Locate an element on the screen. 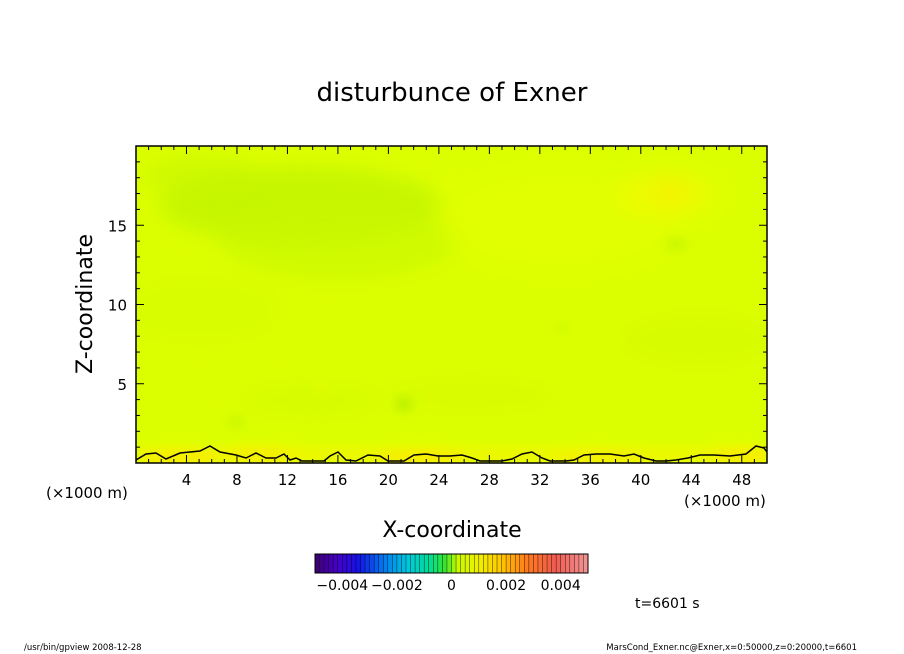 This screenshot has width=904, height=654. x-axis-title: X-coordinate is located at coordinates (451, 530).